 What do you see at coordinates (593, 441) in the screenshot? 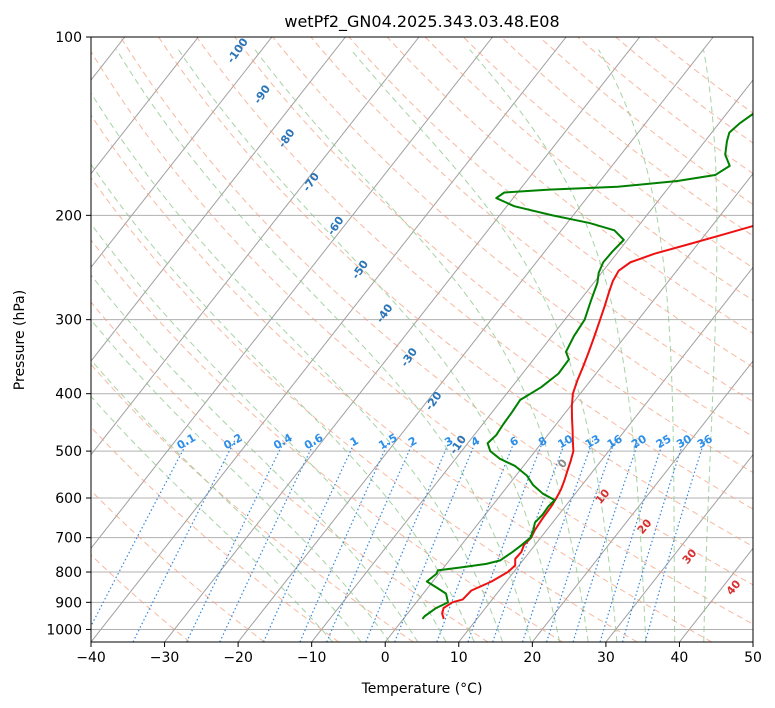
I see `mixing-ratio-label: 13` at bounding box center [593, 441].